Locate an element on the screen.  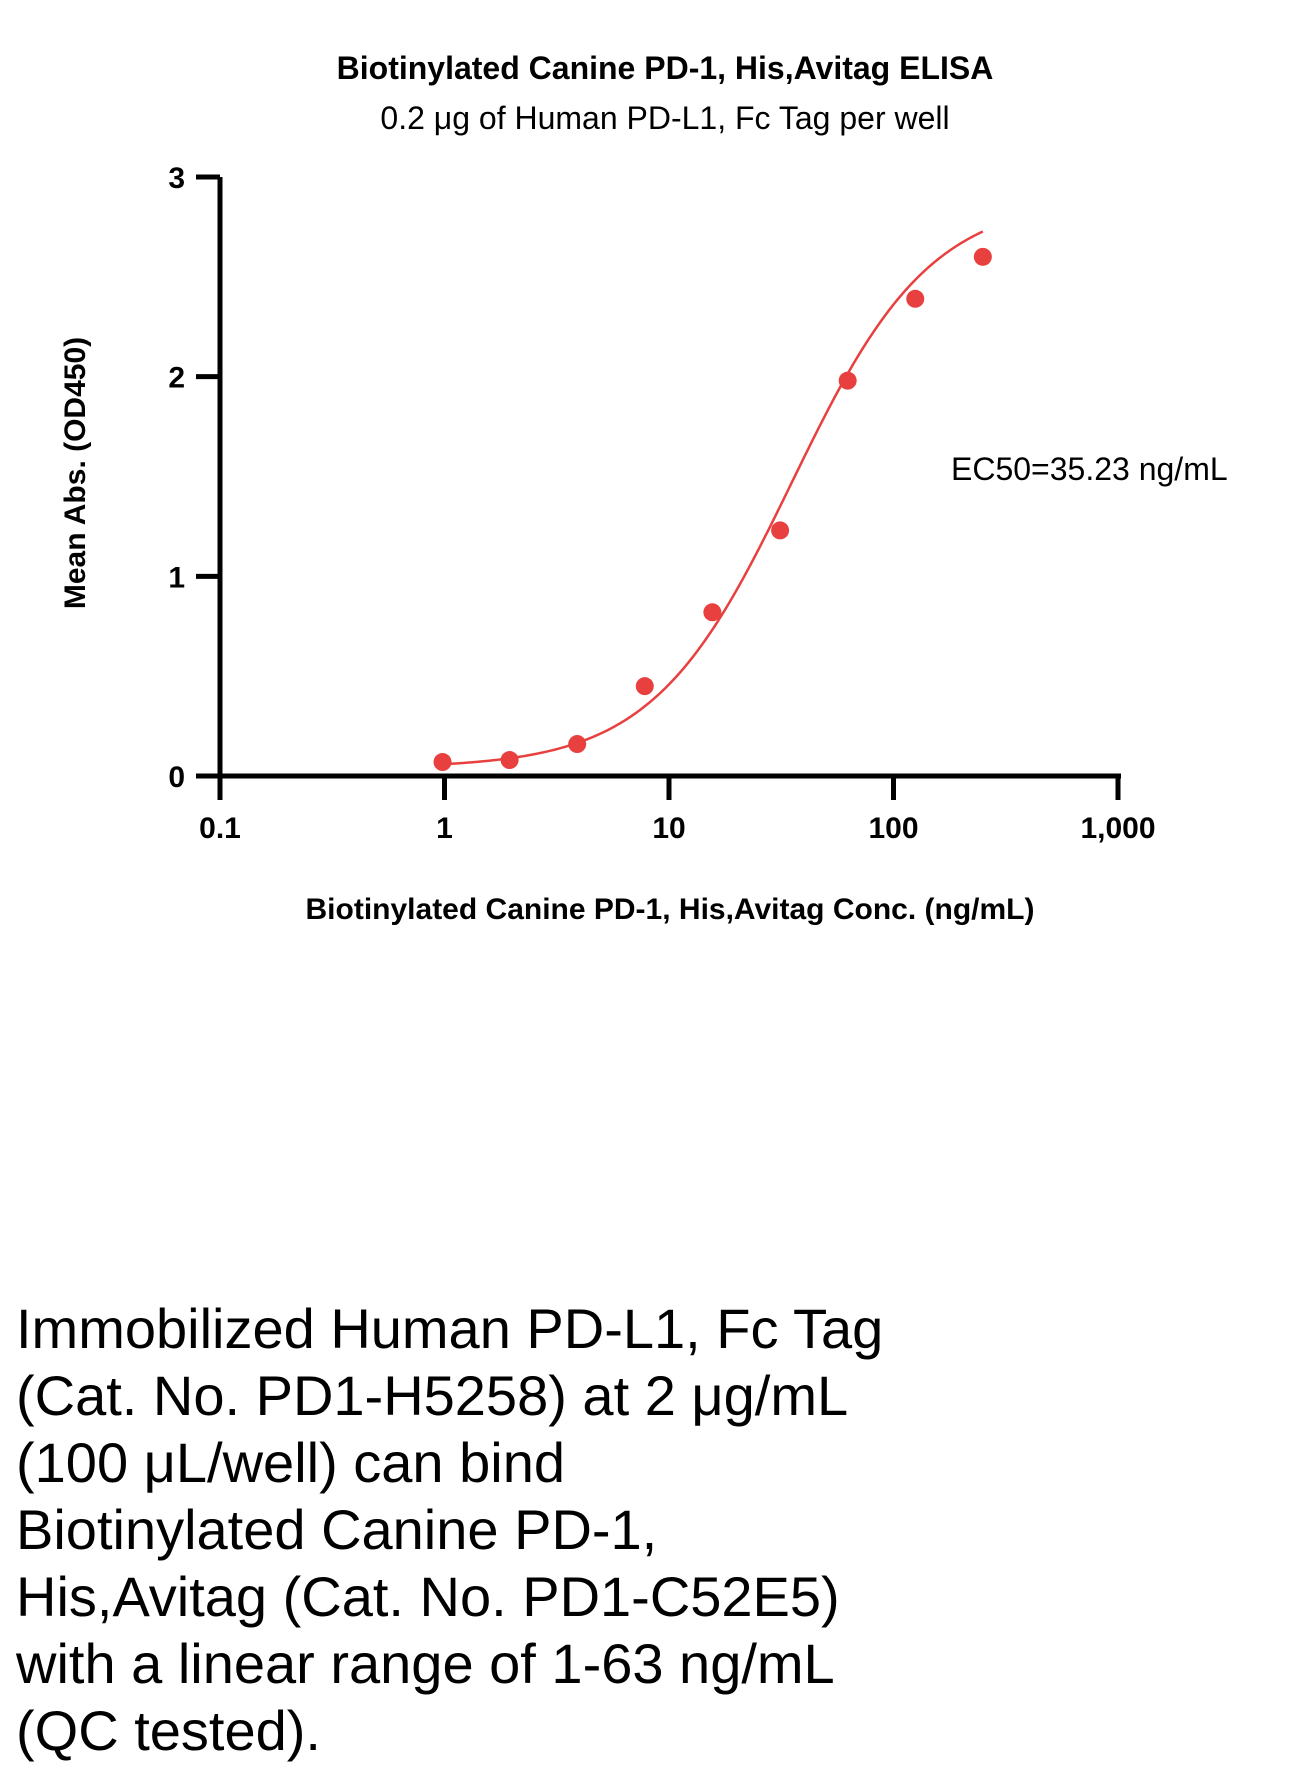
fit-curve-layer is located at coordinates (714, 498).